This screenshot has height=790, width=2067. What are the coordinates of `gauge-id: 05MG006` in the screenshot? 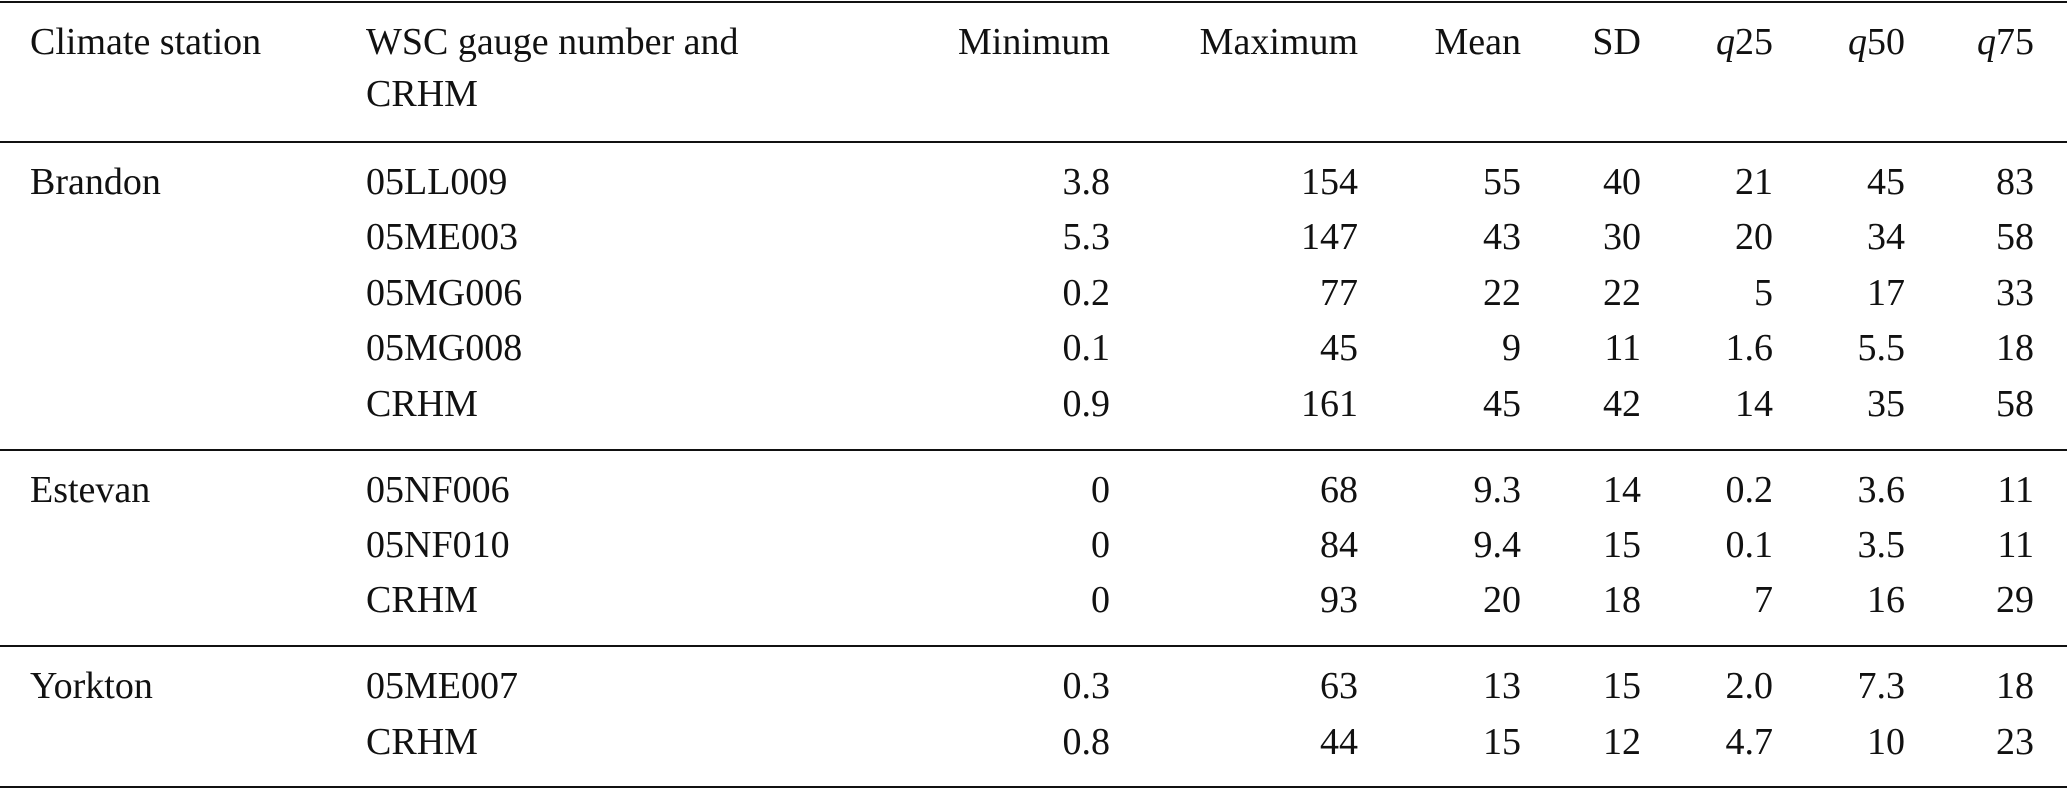 It's located at (444, 292).